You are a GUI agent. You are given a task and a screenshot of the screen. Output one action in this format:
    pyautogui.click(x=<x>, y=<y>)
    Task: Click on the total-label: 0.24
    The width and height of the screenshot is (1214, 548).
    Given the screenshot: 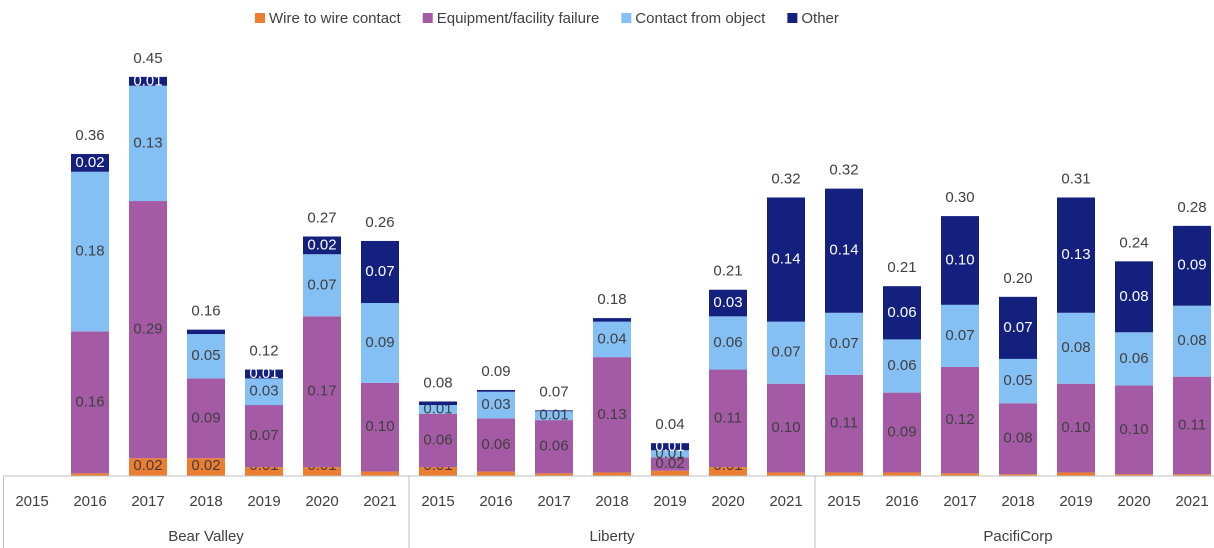 What is the action you would take?
    pyautogui.click(x=1133, y=242)
    